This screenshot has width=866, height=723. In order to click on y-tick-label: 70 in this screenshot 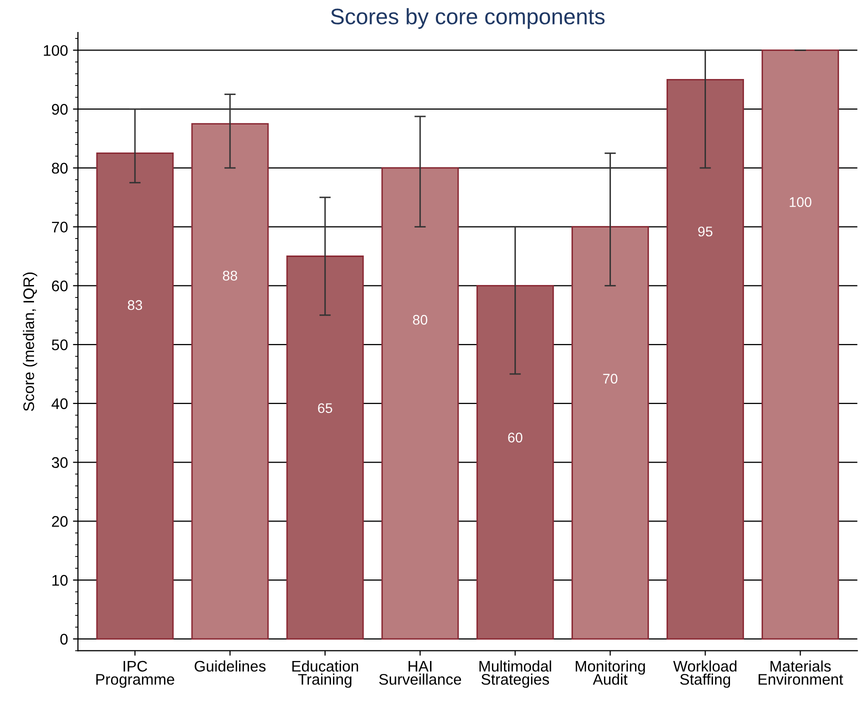, I will do `click(60, 227)`.